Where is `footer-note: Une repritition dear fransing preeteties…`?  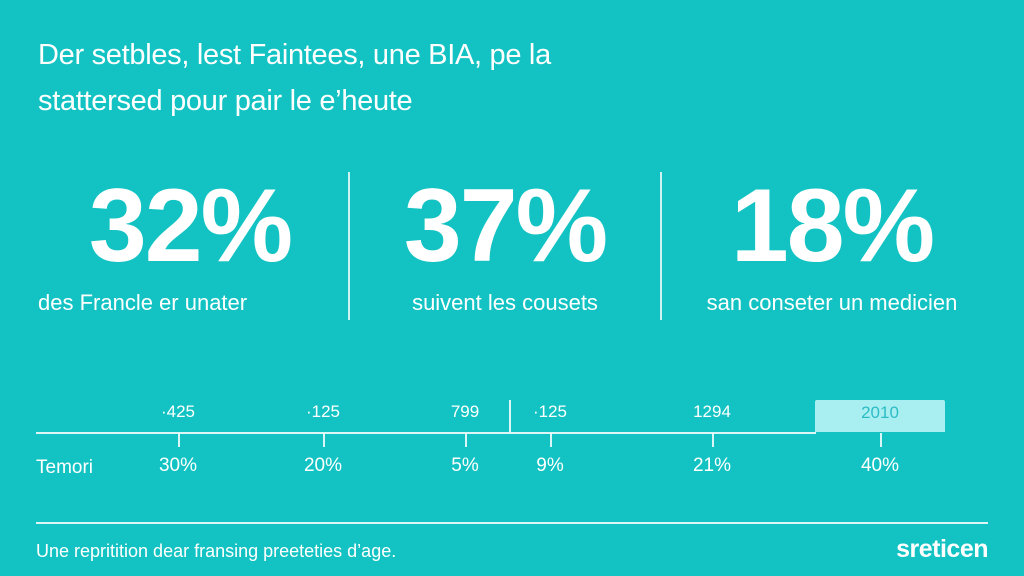
footer-note: Une repritition dear fransing preeteties… is located at coordinates (216, 551).